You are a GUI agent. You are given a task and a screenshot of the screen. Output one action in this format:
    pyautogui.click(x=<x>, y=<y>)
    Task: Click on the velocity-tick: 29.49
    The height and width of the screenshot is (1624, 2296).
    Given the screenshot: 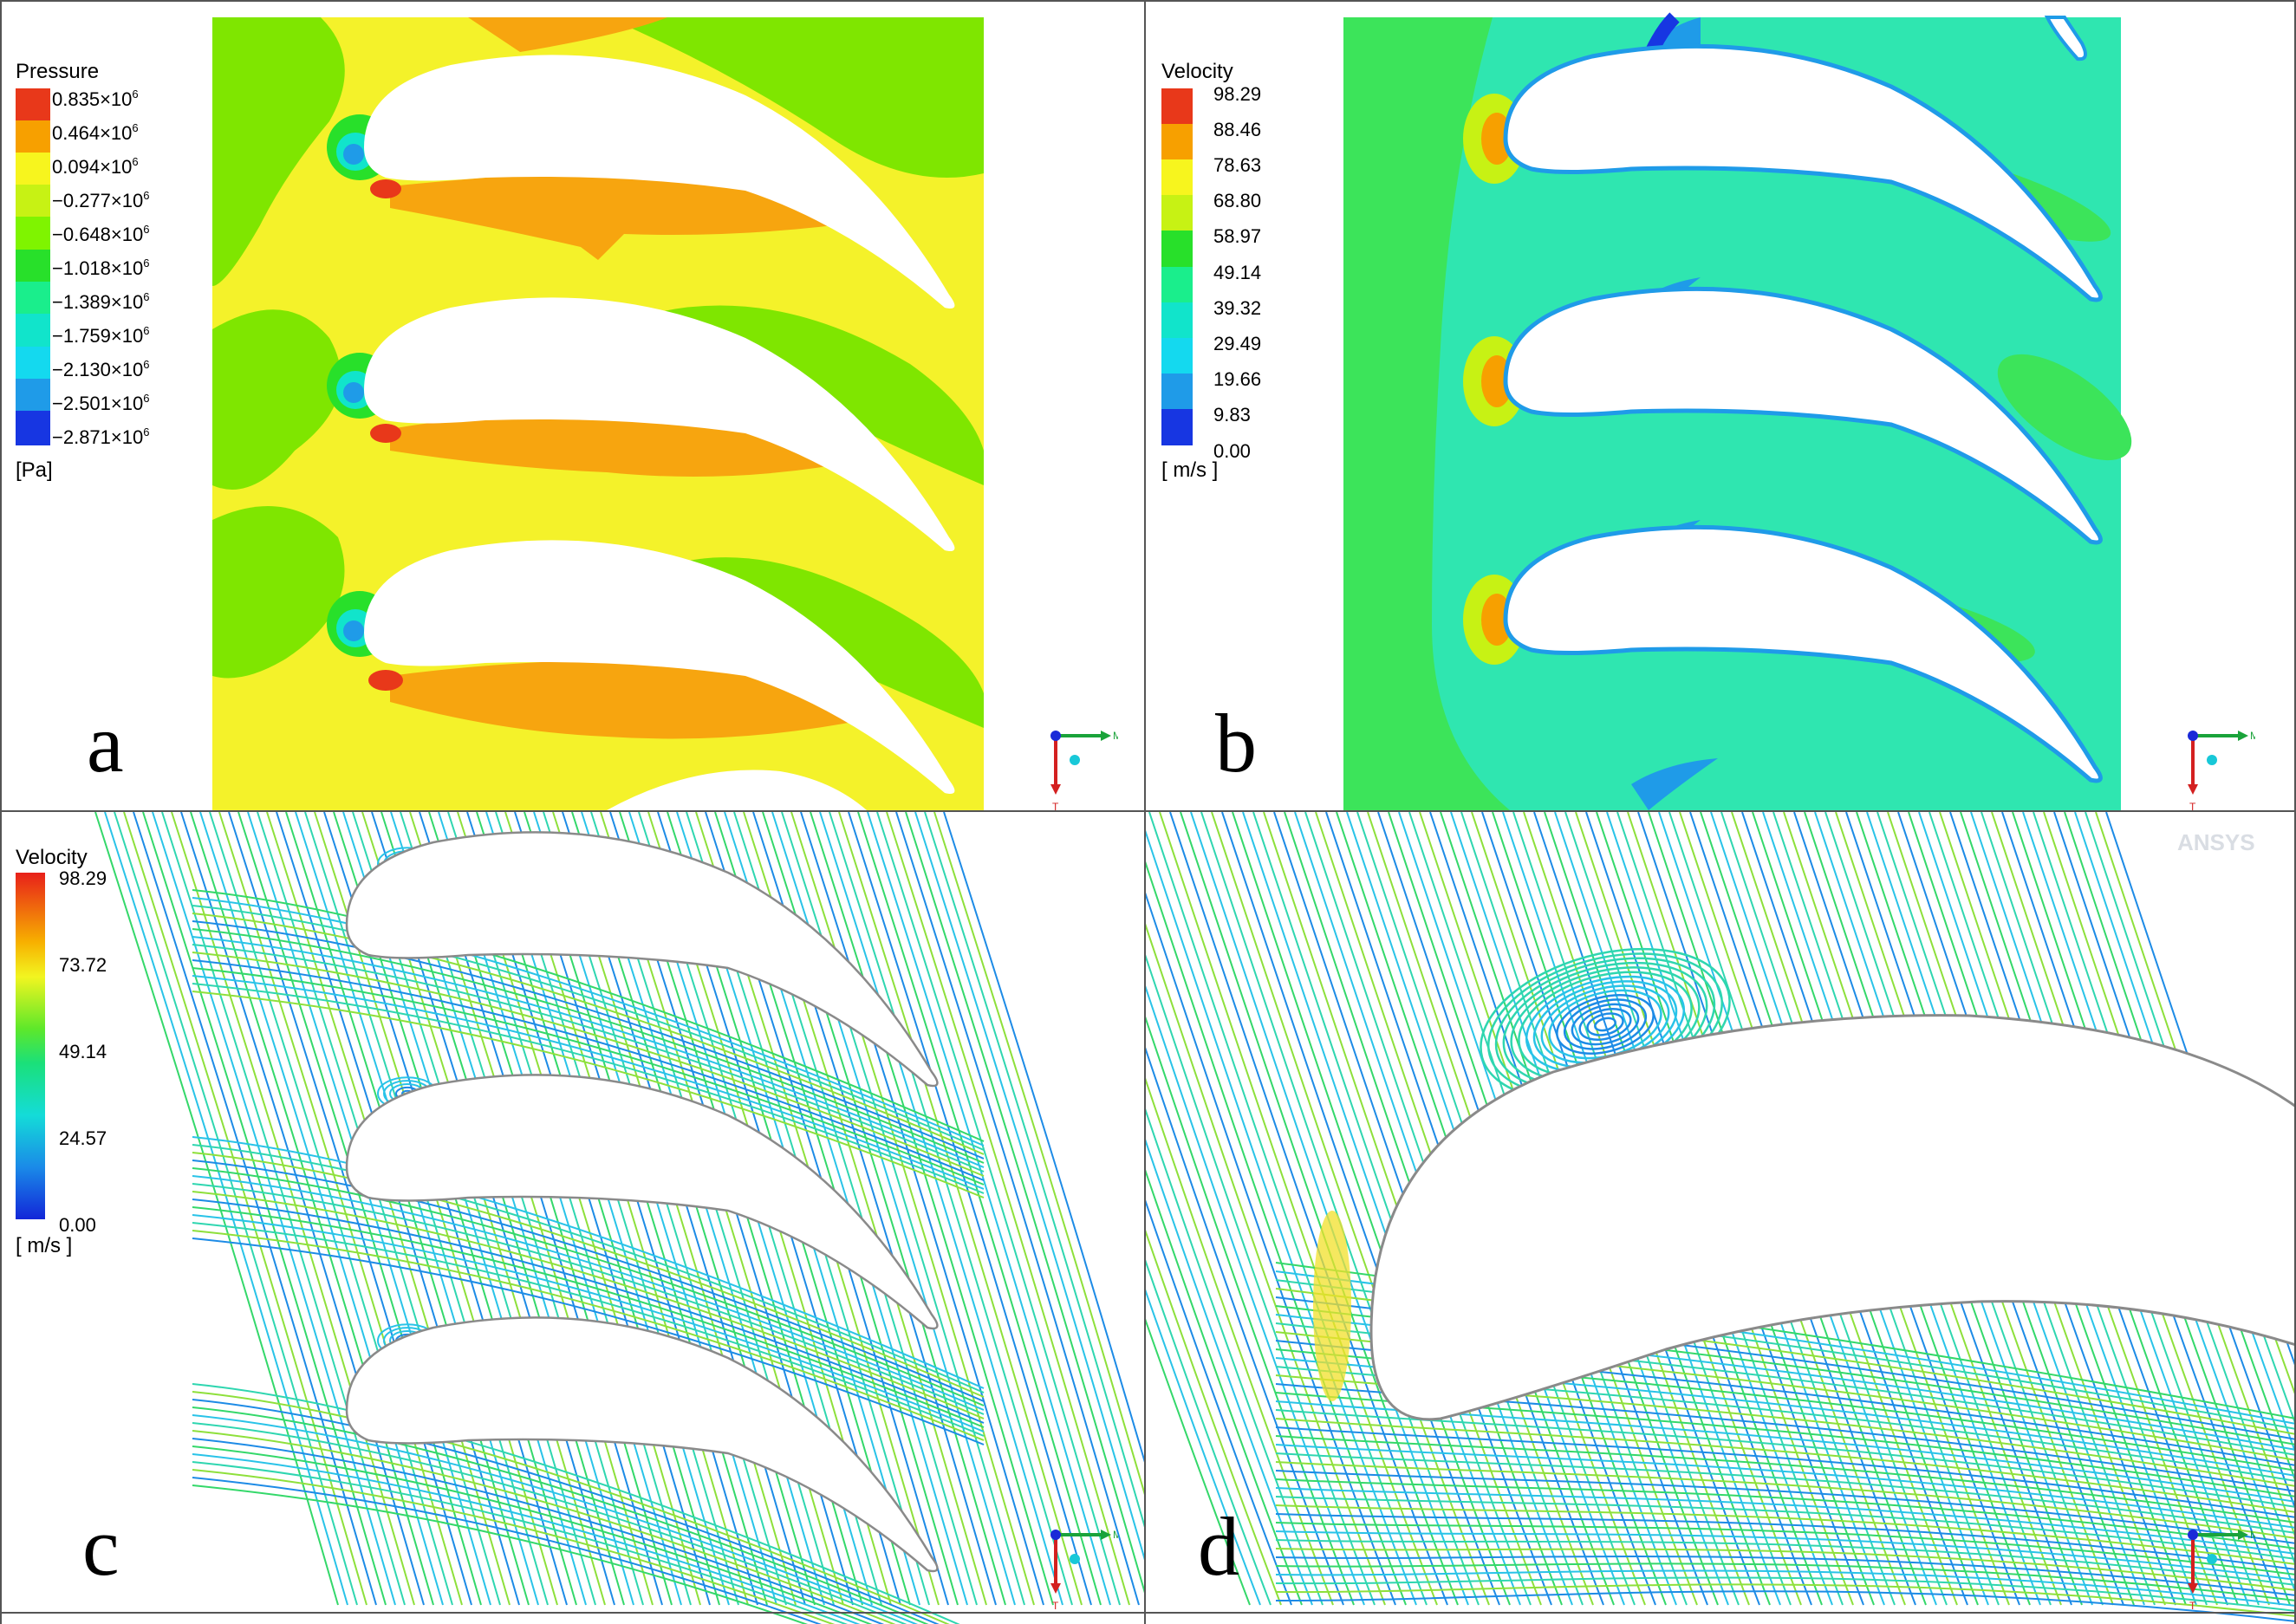 What is the action you would take?
    pyautogui.click(x=1237, y=343)
    